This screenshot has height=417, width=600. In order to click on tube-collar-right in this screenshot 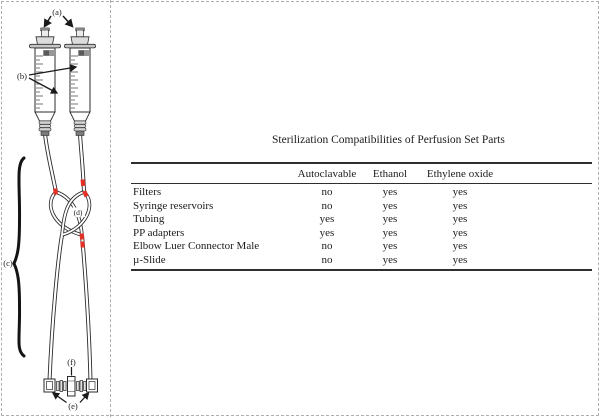, I will do `click(80, 133)`.